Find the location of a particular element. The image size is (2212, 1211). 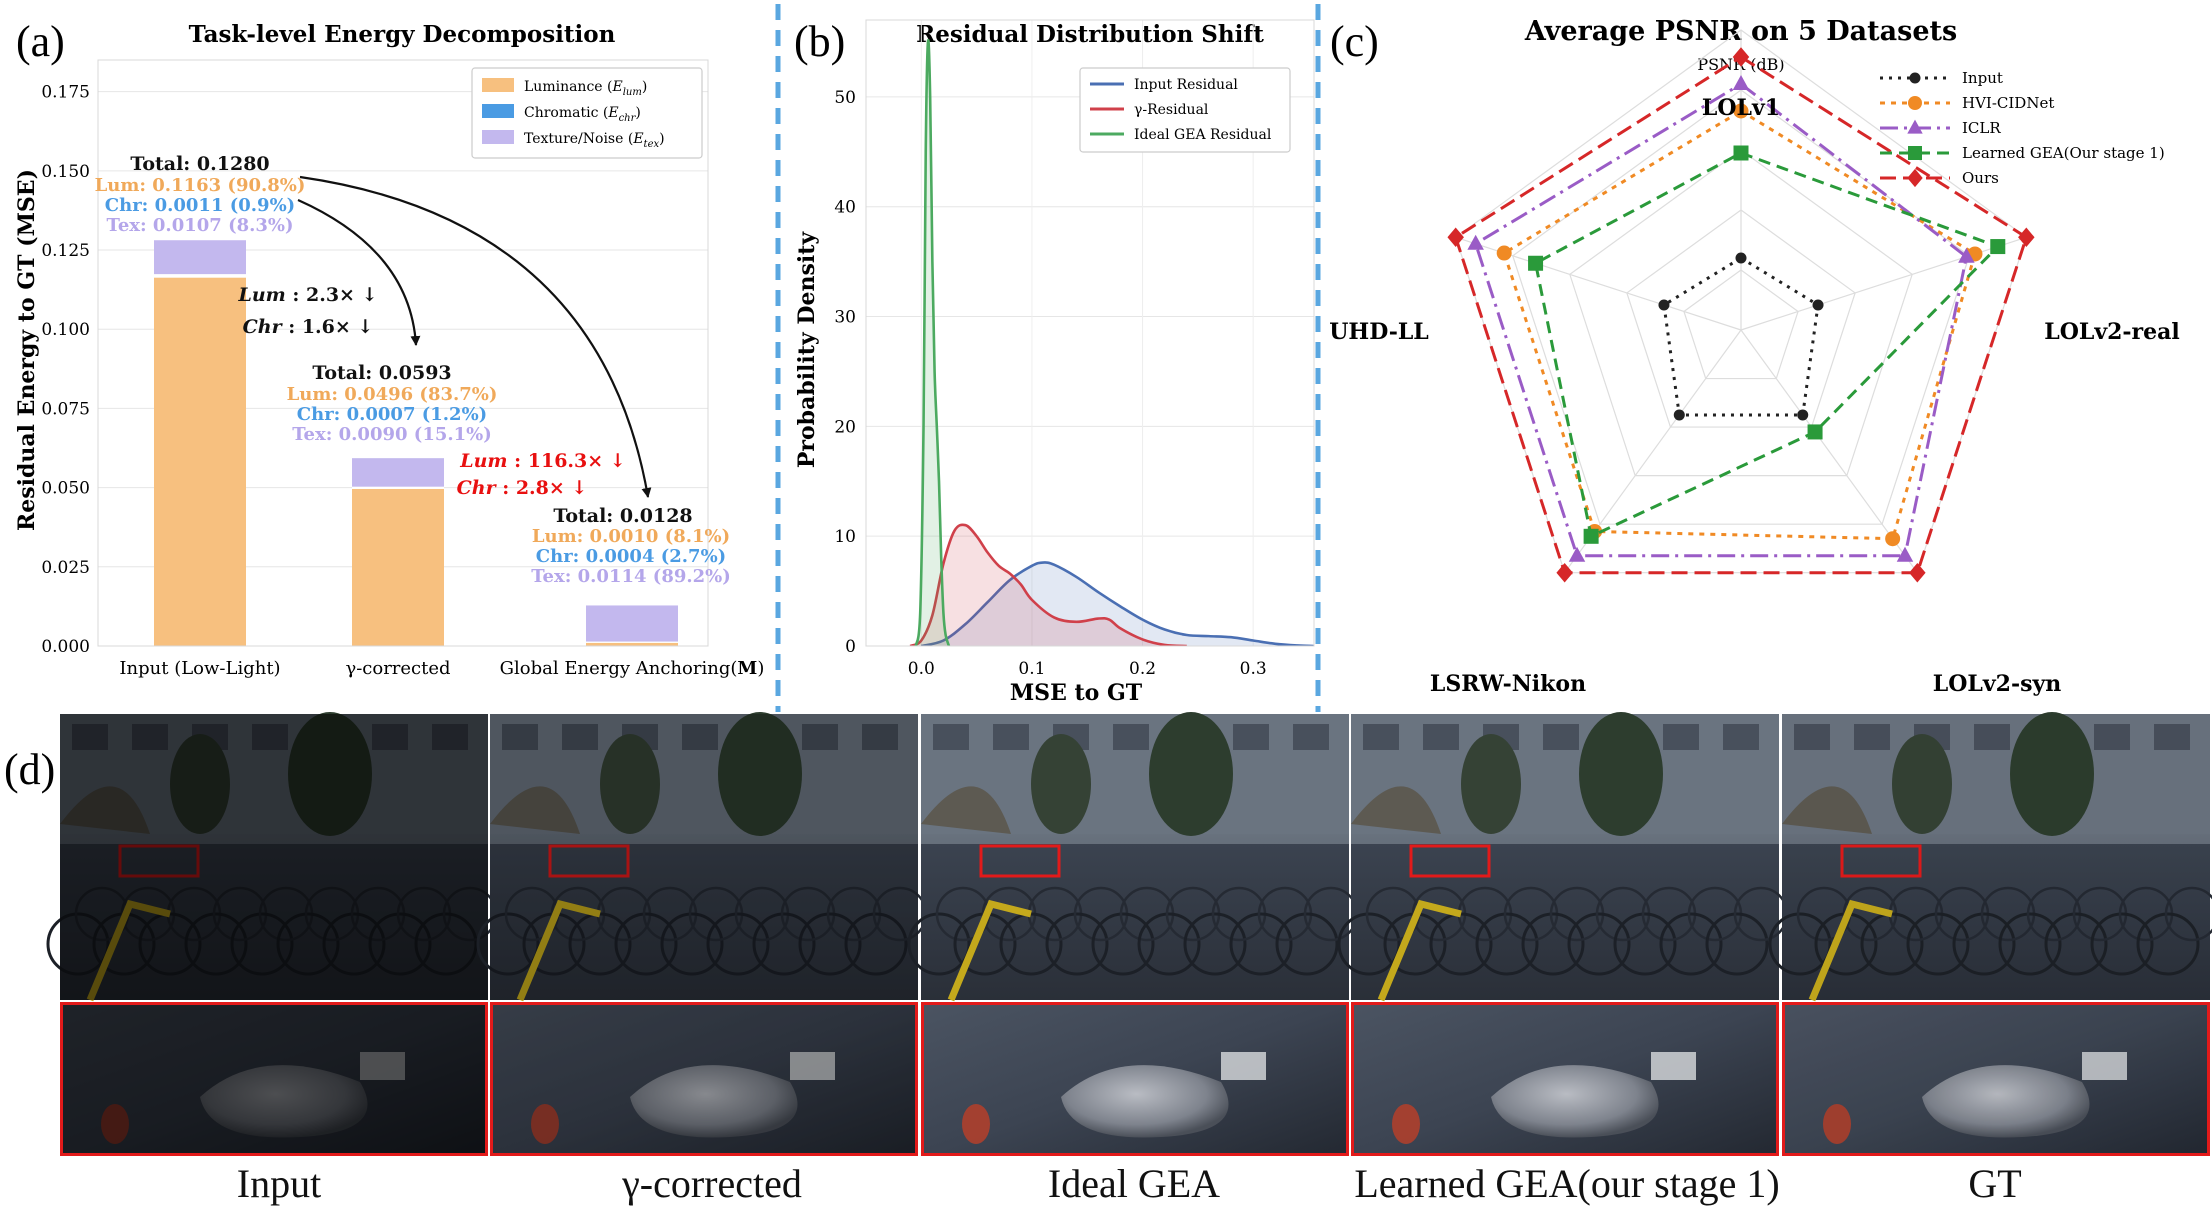

ytick-label: 0.150 is located at coordinates (65, 172).